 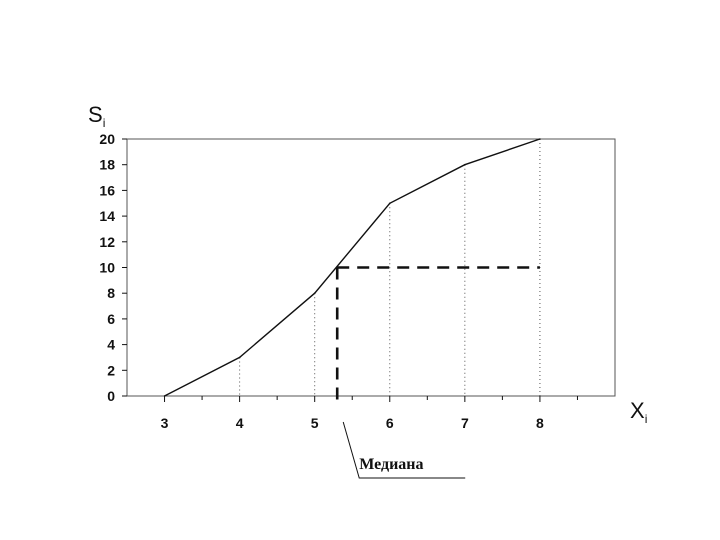 What do you see at coordinates (638, 412) in the screenshot?
I see `x-axis-title: Xi` at bounding box center [638, 412].